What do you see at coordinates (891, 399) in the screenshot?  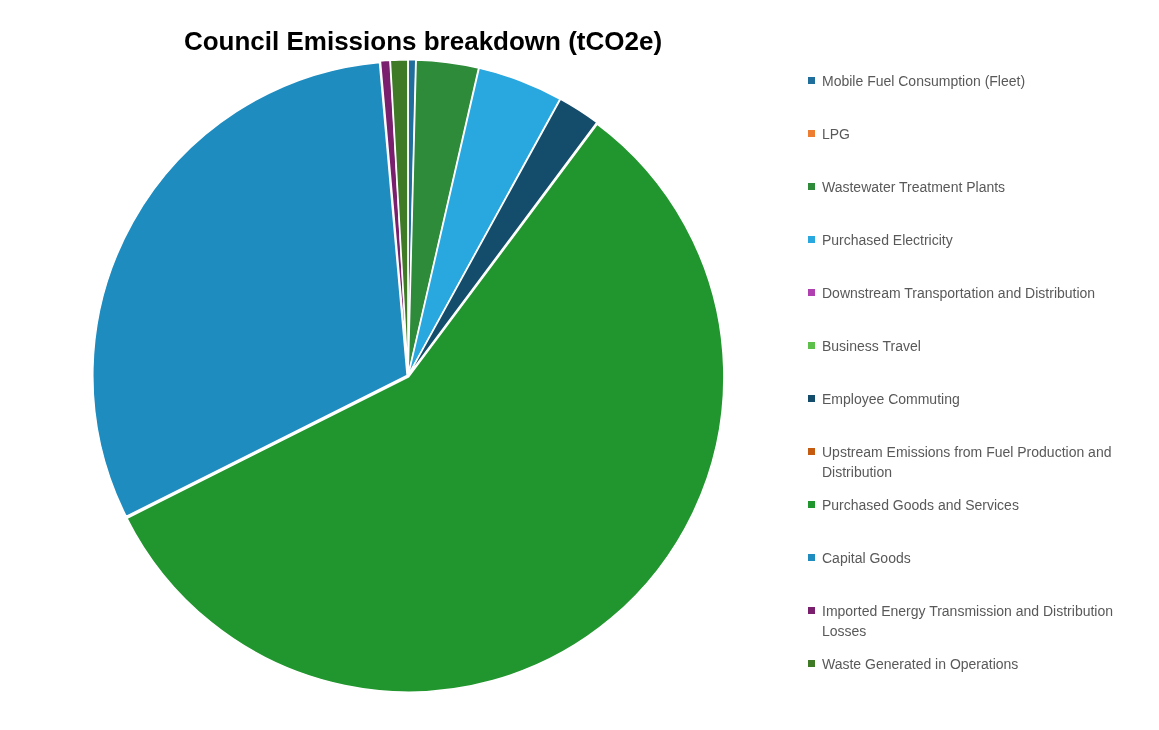 I see `legend-label: Employee Commuting` at bounding box center [891, 399].